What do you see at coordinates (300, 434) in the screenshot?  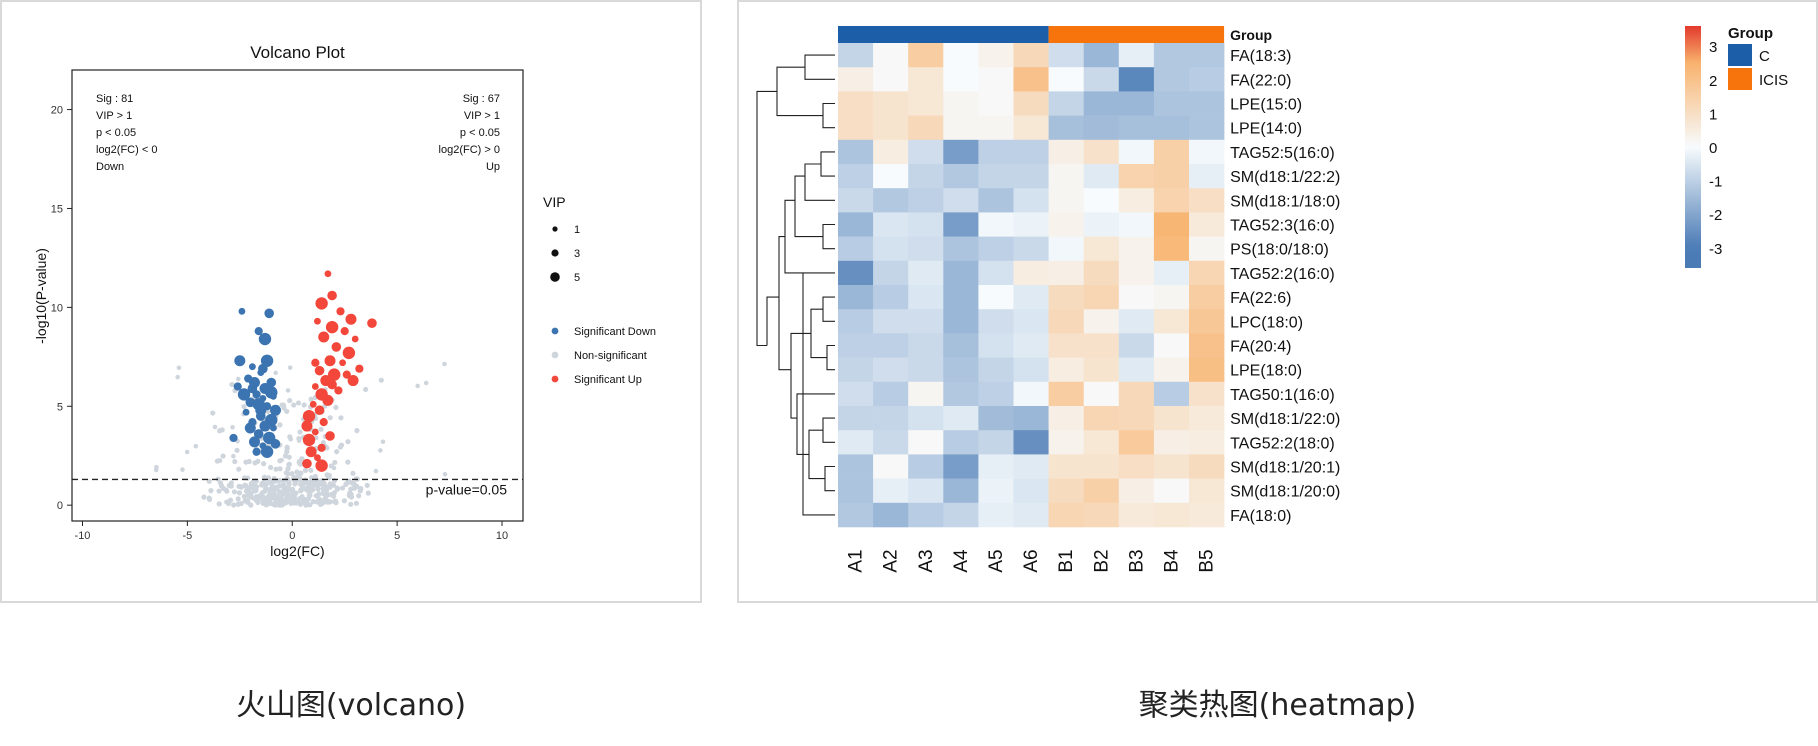 I see `non-significant-points` at bounding box center [300, 434].